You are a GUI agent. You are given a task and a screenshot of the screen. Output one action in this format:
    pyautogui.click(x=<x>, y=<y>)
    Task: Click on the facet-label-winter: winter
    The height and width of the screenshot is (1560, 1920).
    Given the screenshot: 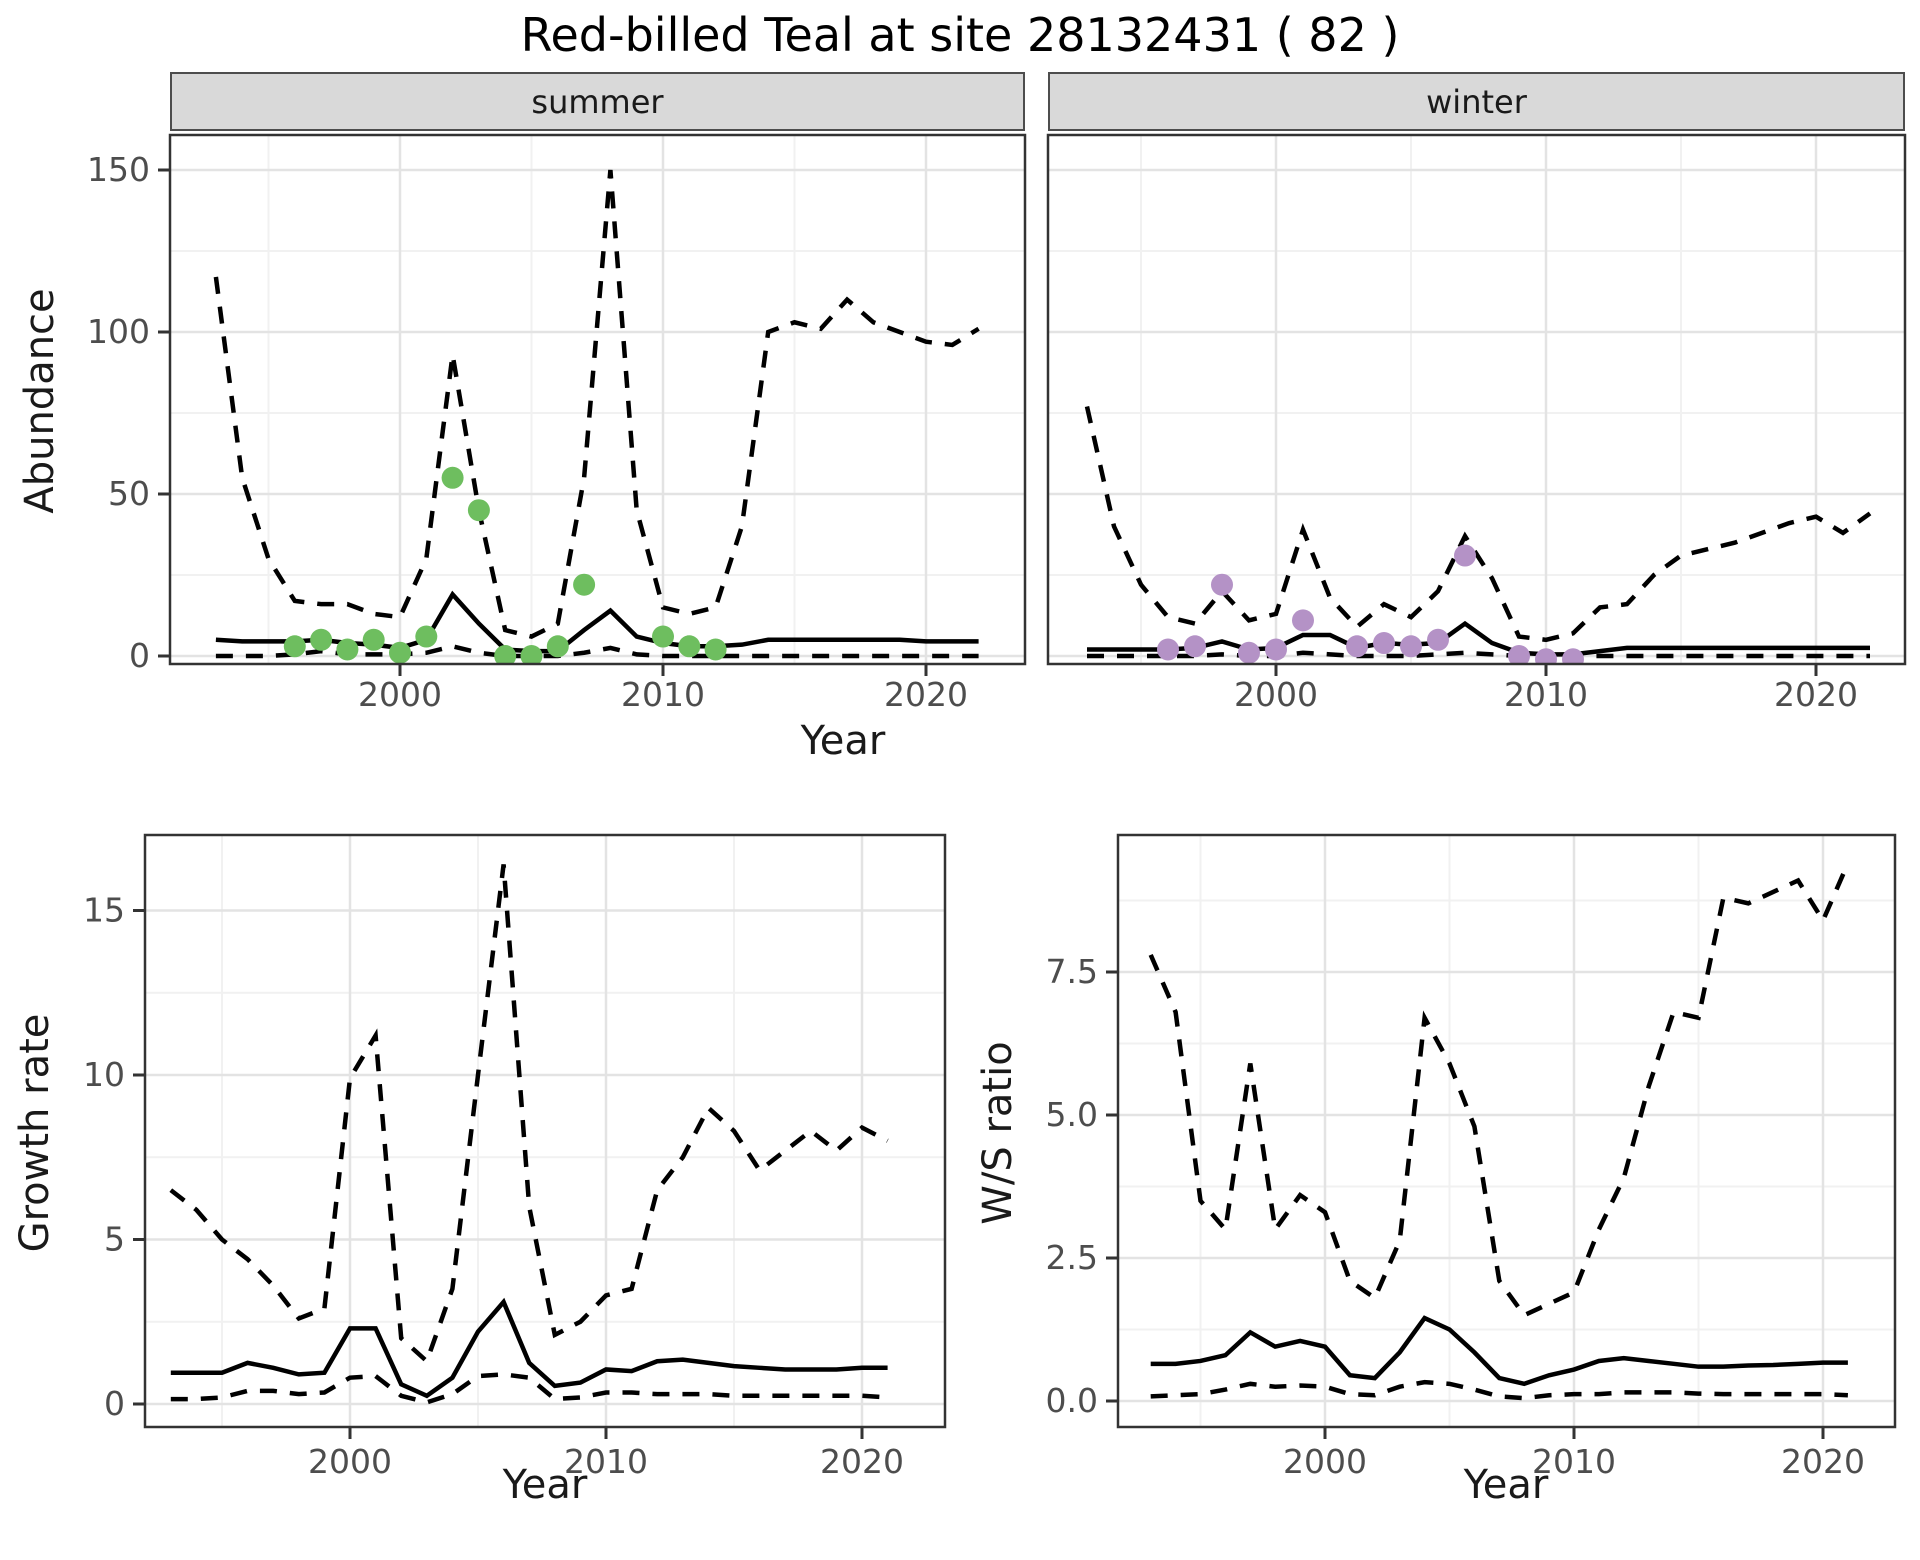 What is the action you would take?
    pyautogui.click(x=1476, y=101)
    